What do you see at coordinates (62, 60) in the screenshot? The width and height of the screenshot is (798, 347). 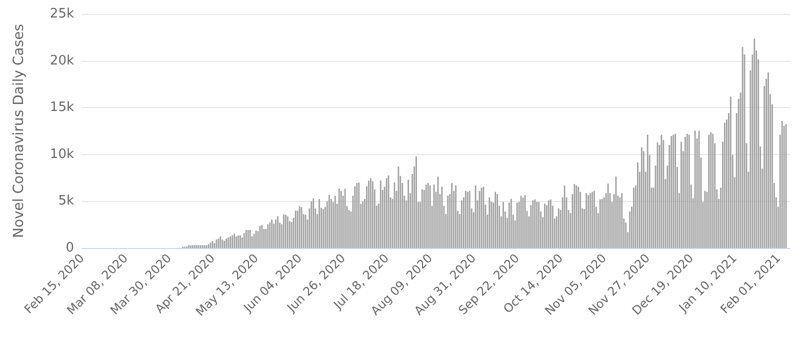 I see `y-tick-label: 20k` at bounding box center [62, 60].